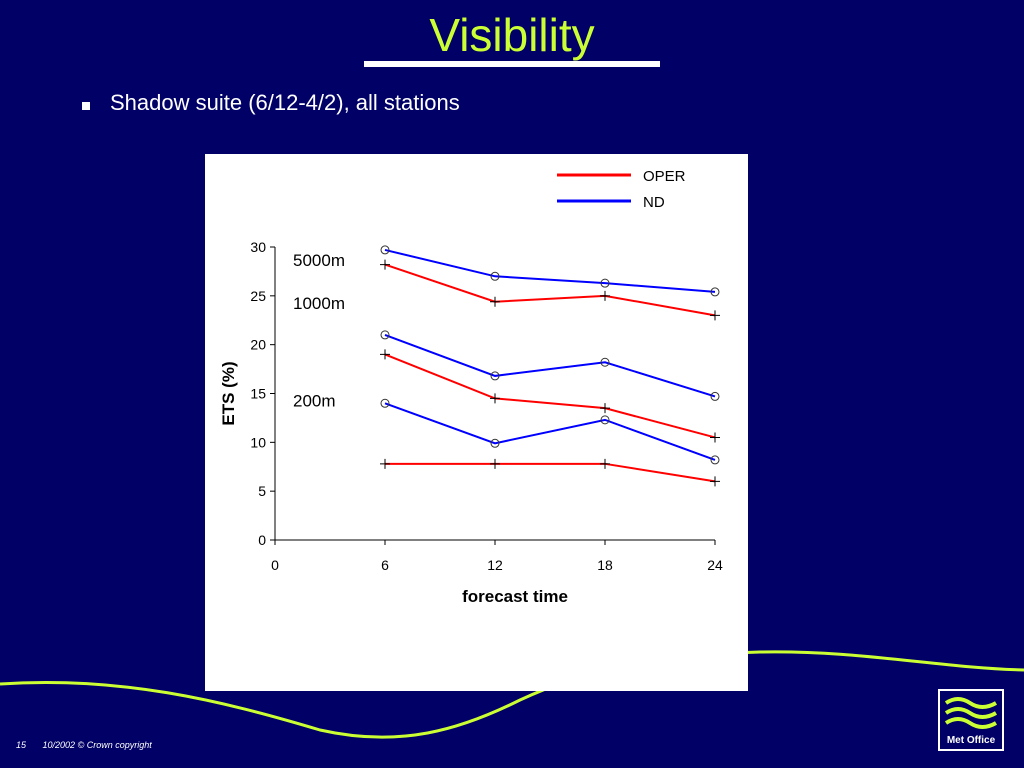 This screenshot has width=1024, height=768. What do you see at coordinates (262, 540) in the screenshot?
I see `y-tick-label: 0` at bounding box center [262, 540].